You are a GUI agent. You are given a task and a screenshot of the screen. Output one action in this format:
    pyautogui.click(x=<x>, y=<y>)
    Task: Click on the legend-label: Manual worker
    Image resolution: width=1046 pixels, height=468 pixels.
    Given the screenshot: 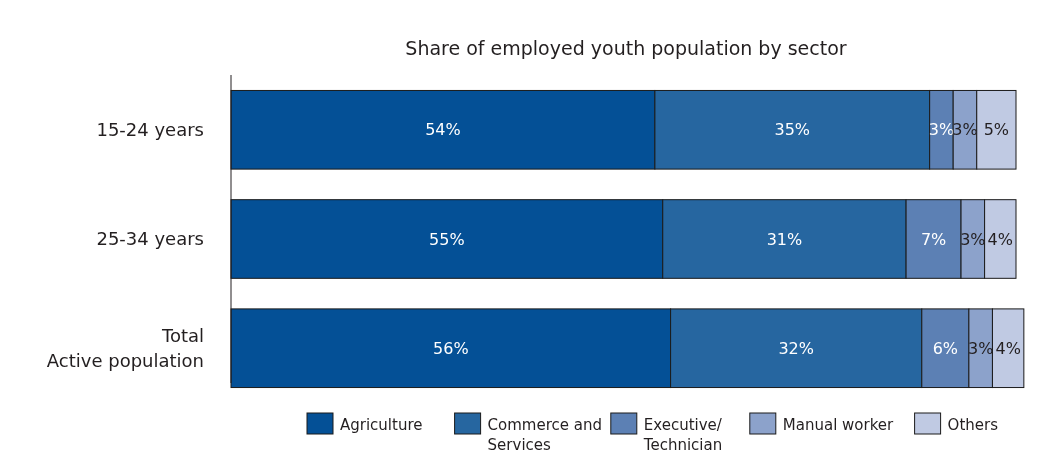 What is the action you would take?
    pyautogui.click(x=838, y=425)
    